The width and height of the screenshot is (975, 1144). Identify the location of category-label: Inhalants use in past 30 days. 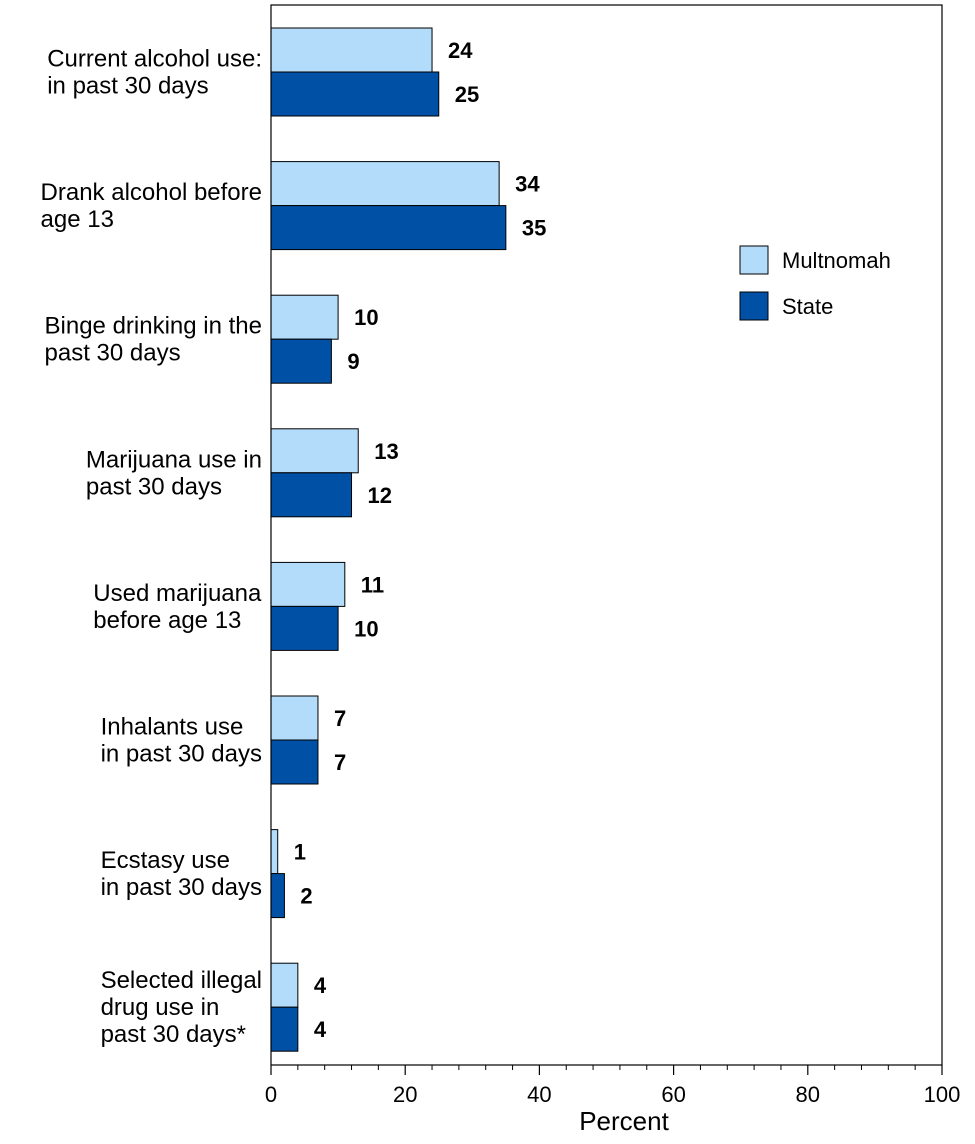
(181, 741).